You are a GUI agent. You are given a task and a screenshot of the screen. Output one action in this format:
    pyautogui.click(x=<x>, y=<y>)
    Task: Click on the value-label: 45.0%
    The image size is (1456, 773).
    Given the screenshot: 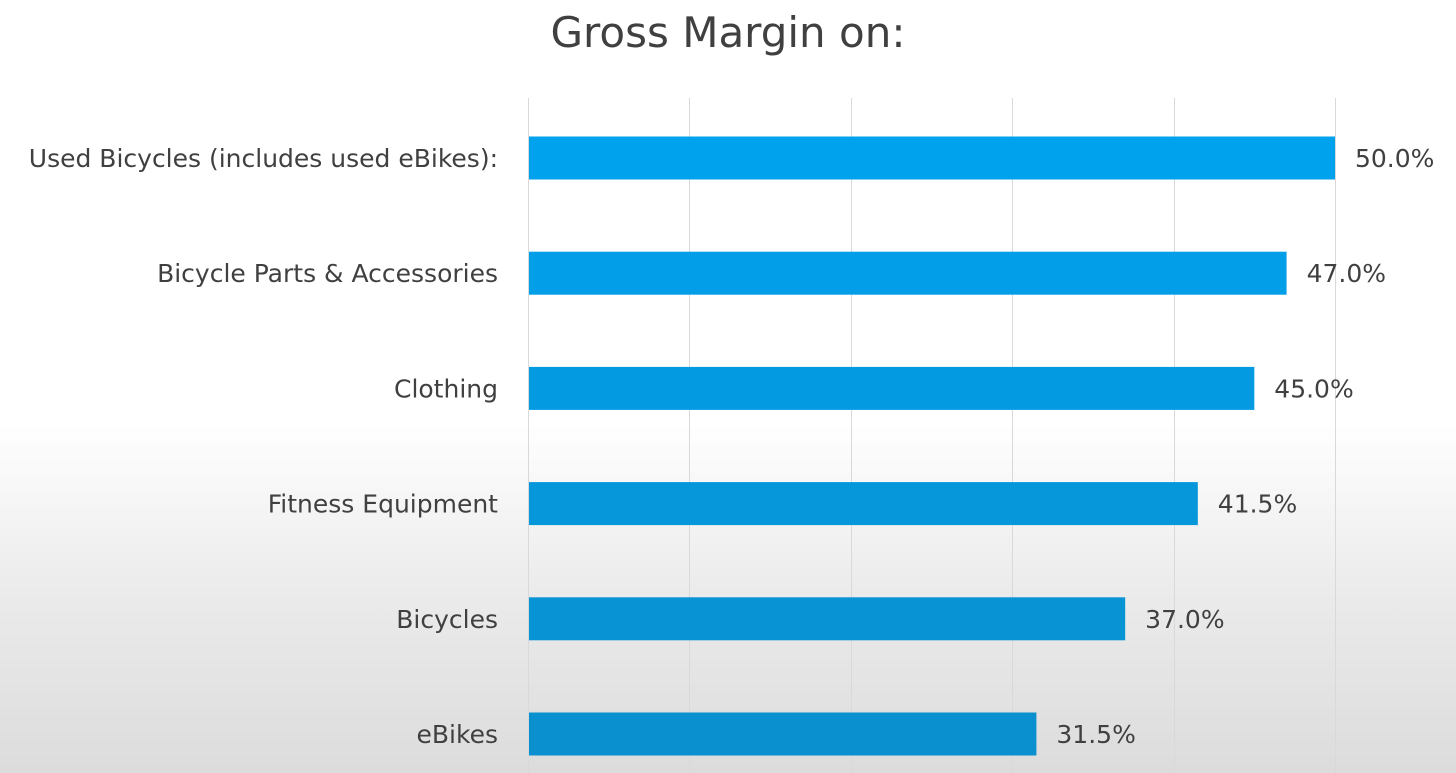 What is the action you would take?
    pyautogui.click(x=1313, y=388)
    